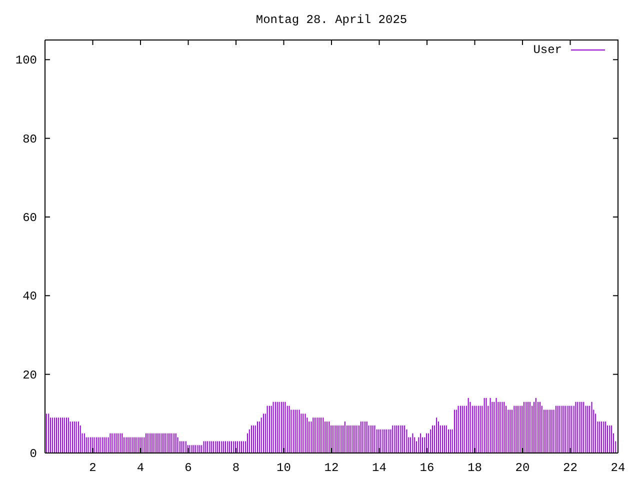 The width and height of the screenshot is (640, 480). What do you see at coordinates (522, 468) in the screenshot?
I see `x-tick-label: 20` at bounding box center [522, 468].